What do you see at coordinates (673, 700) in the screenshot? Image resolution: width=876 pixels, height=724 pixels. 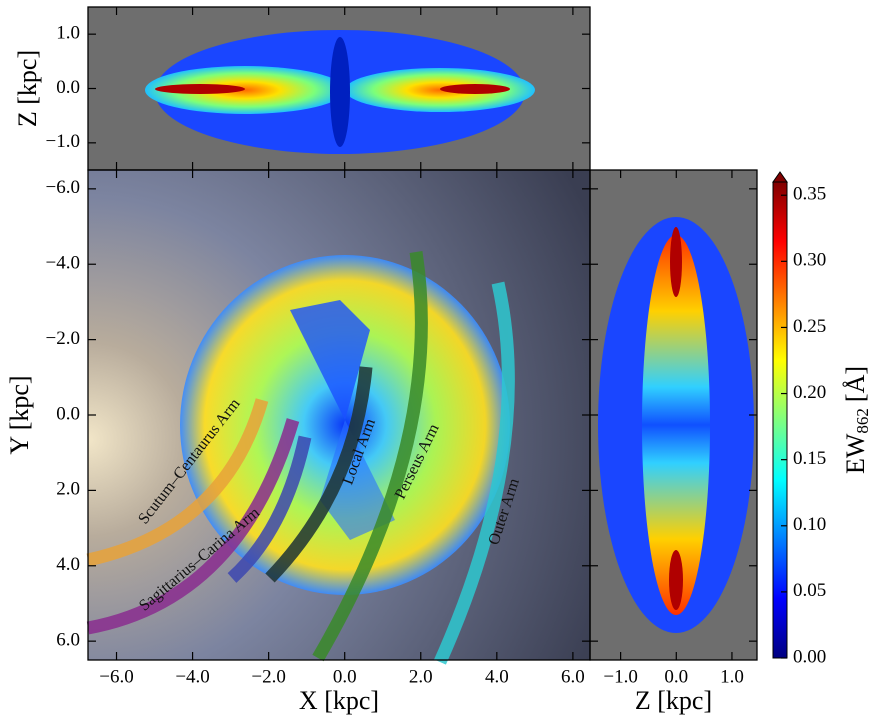 I see `x-axis-label: Z [kpc]` at bounding box center [673, 700].